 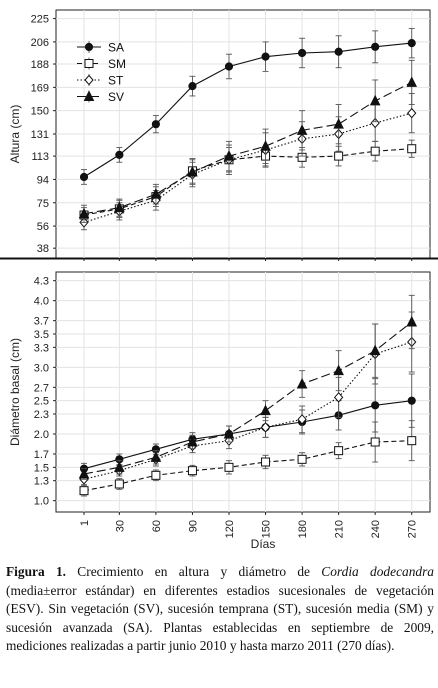 I want to click on x-tick-label: 270, so click(x=413, y=529).